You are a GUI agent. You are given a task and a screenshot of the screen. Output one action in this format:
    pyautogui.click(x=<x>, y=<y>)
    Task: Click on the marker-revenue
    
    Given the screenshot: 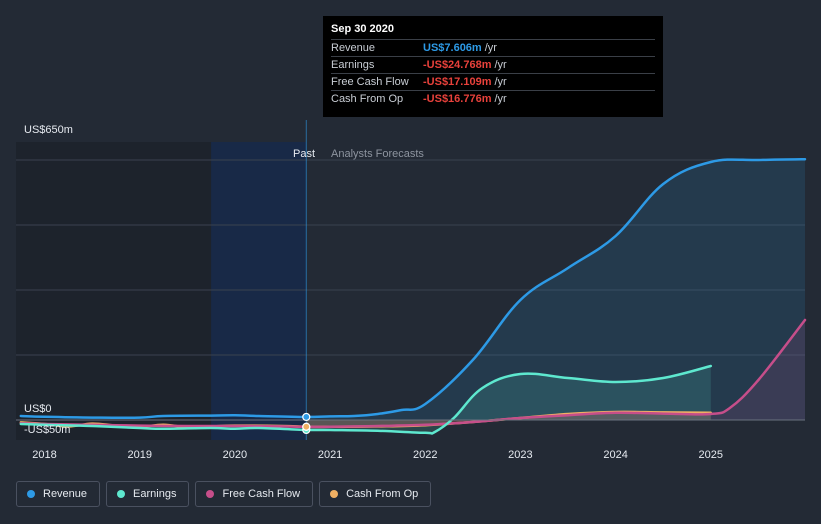 What is the action you would take?
    pyautogui.click(x=306, y=417)
    